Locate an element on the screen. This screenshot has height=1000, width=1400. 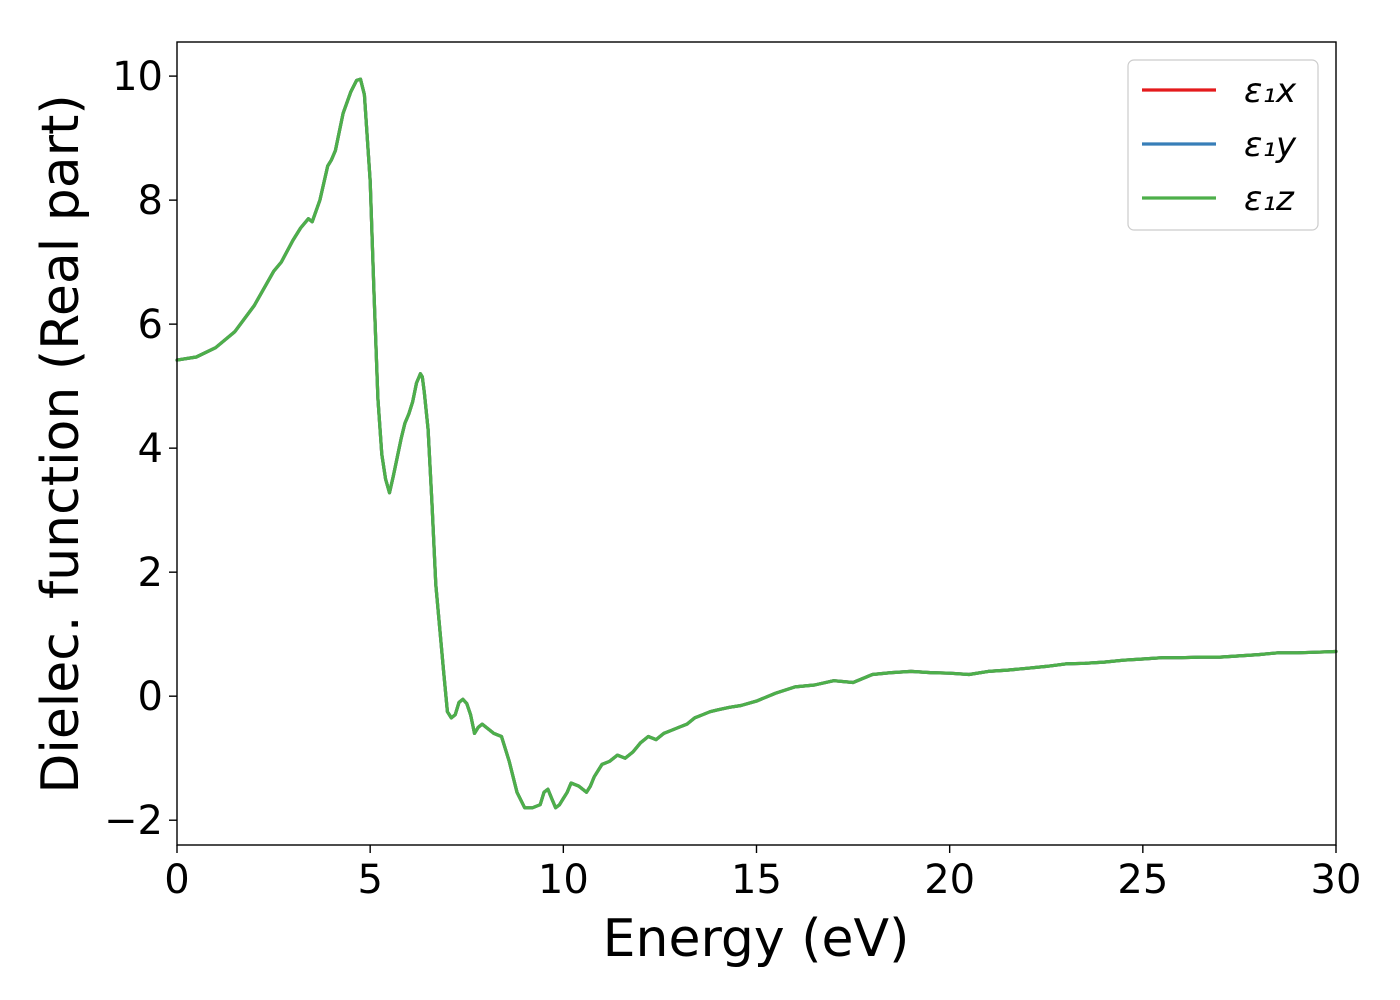
legend: ε₁x ε₁y ε₁z is located at coordinates (1223, 145).